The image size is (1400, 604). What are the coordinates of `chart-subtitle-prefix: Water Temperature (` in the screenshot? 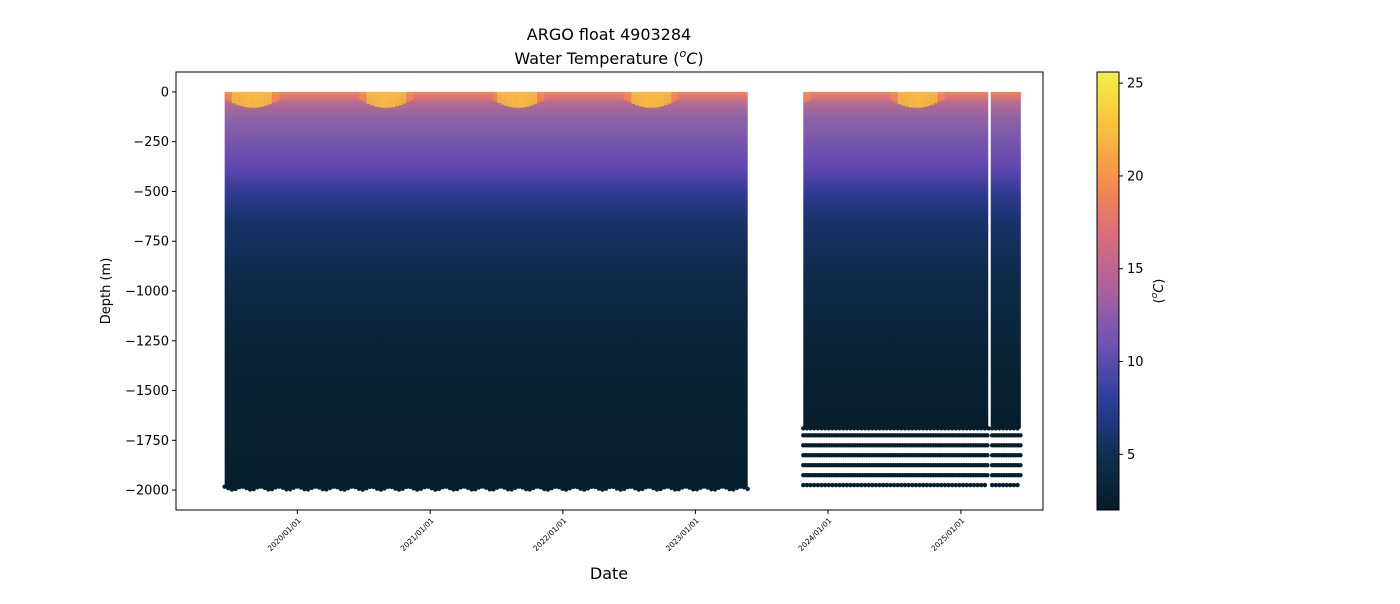 It's located at (596, 58).